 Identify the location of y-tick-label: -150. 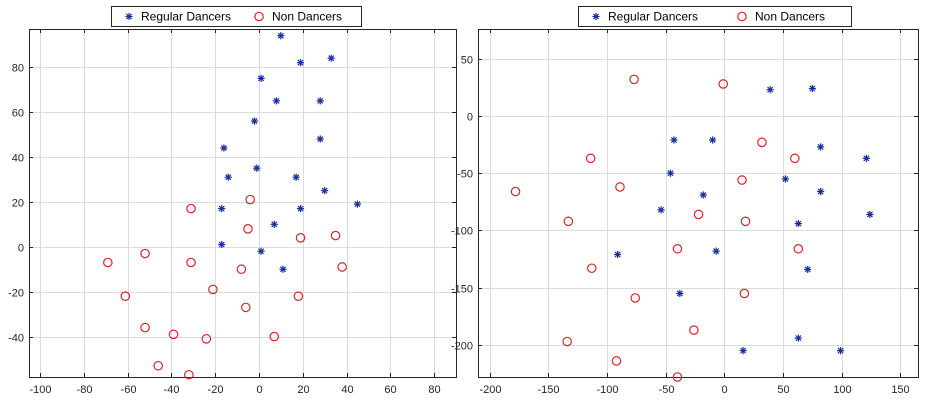
(462, 290).